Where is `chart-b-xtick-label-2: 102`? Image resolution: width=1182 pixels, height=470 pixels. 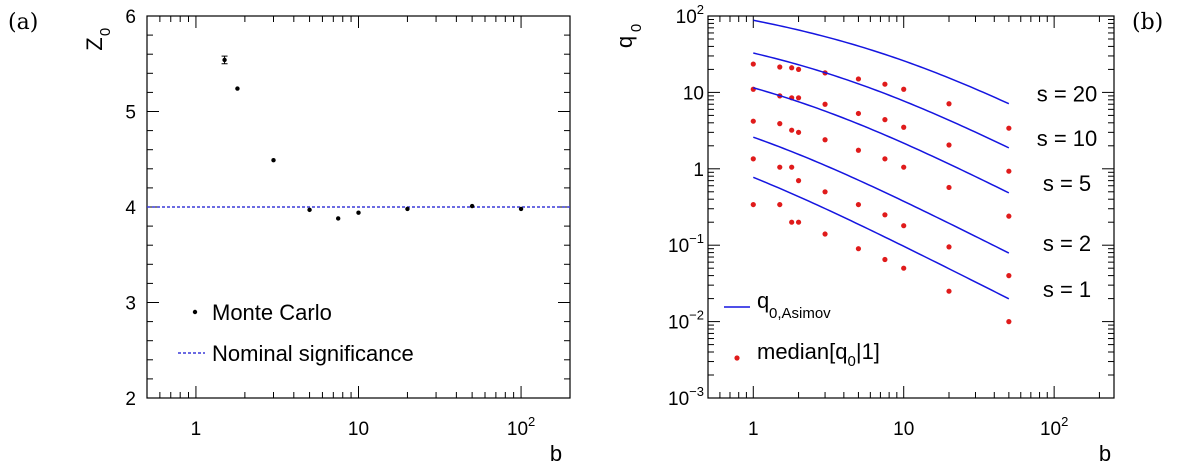
chart-b-xtick-label-2: 102 is located at coordinates (1054, 427).